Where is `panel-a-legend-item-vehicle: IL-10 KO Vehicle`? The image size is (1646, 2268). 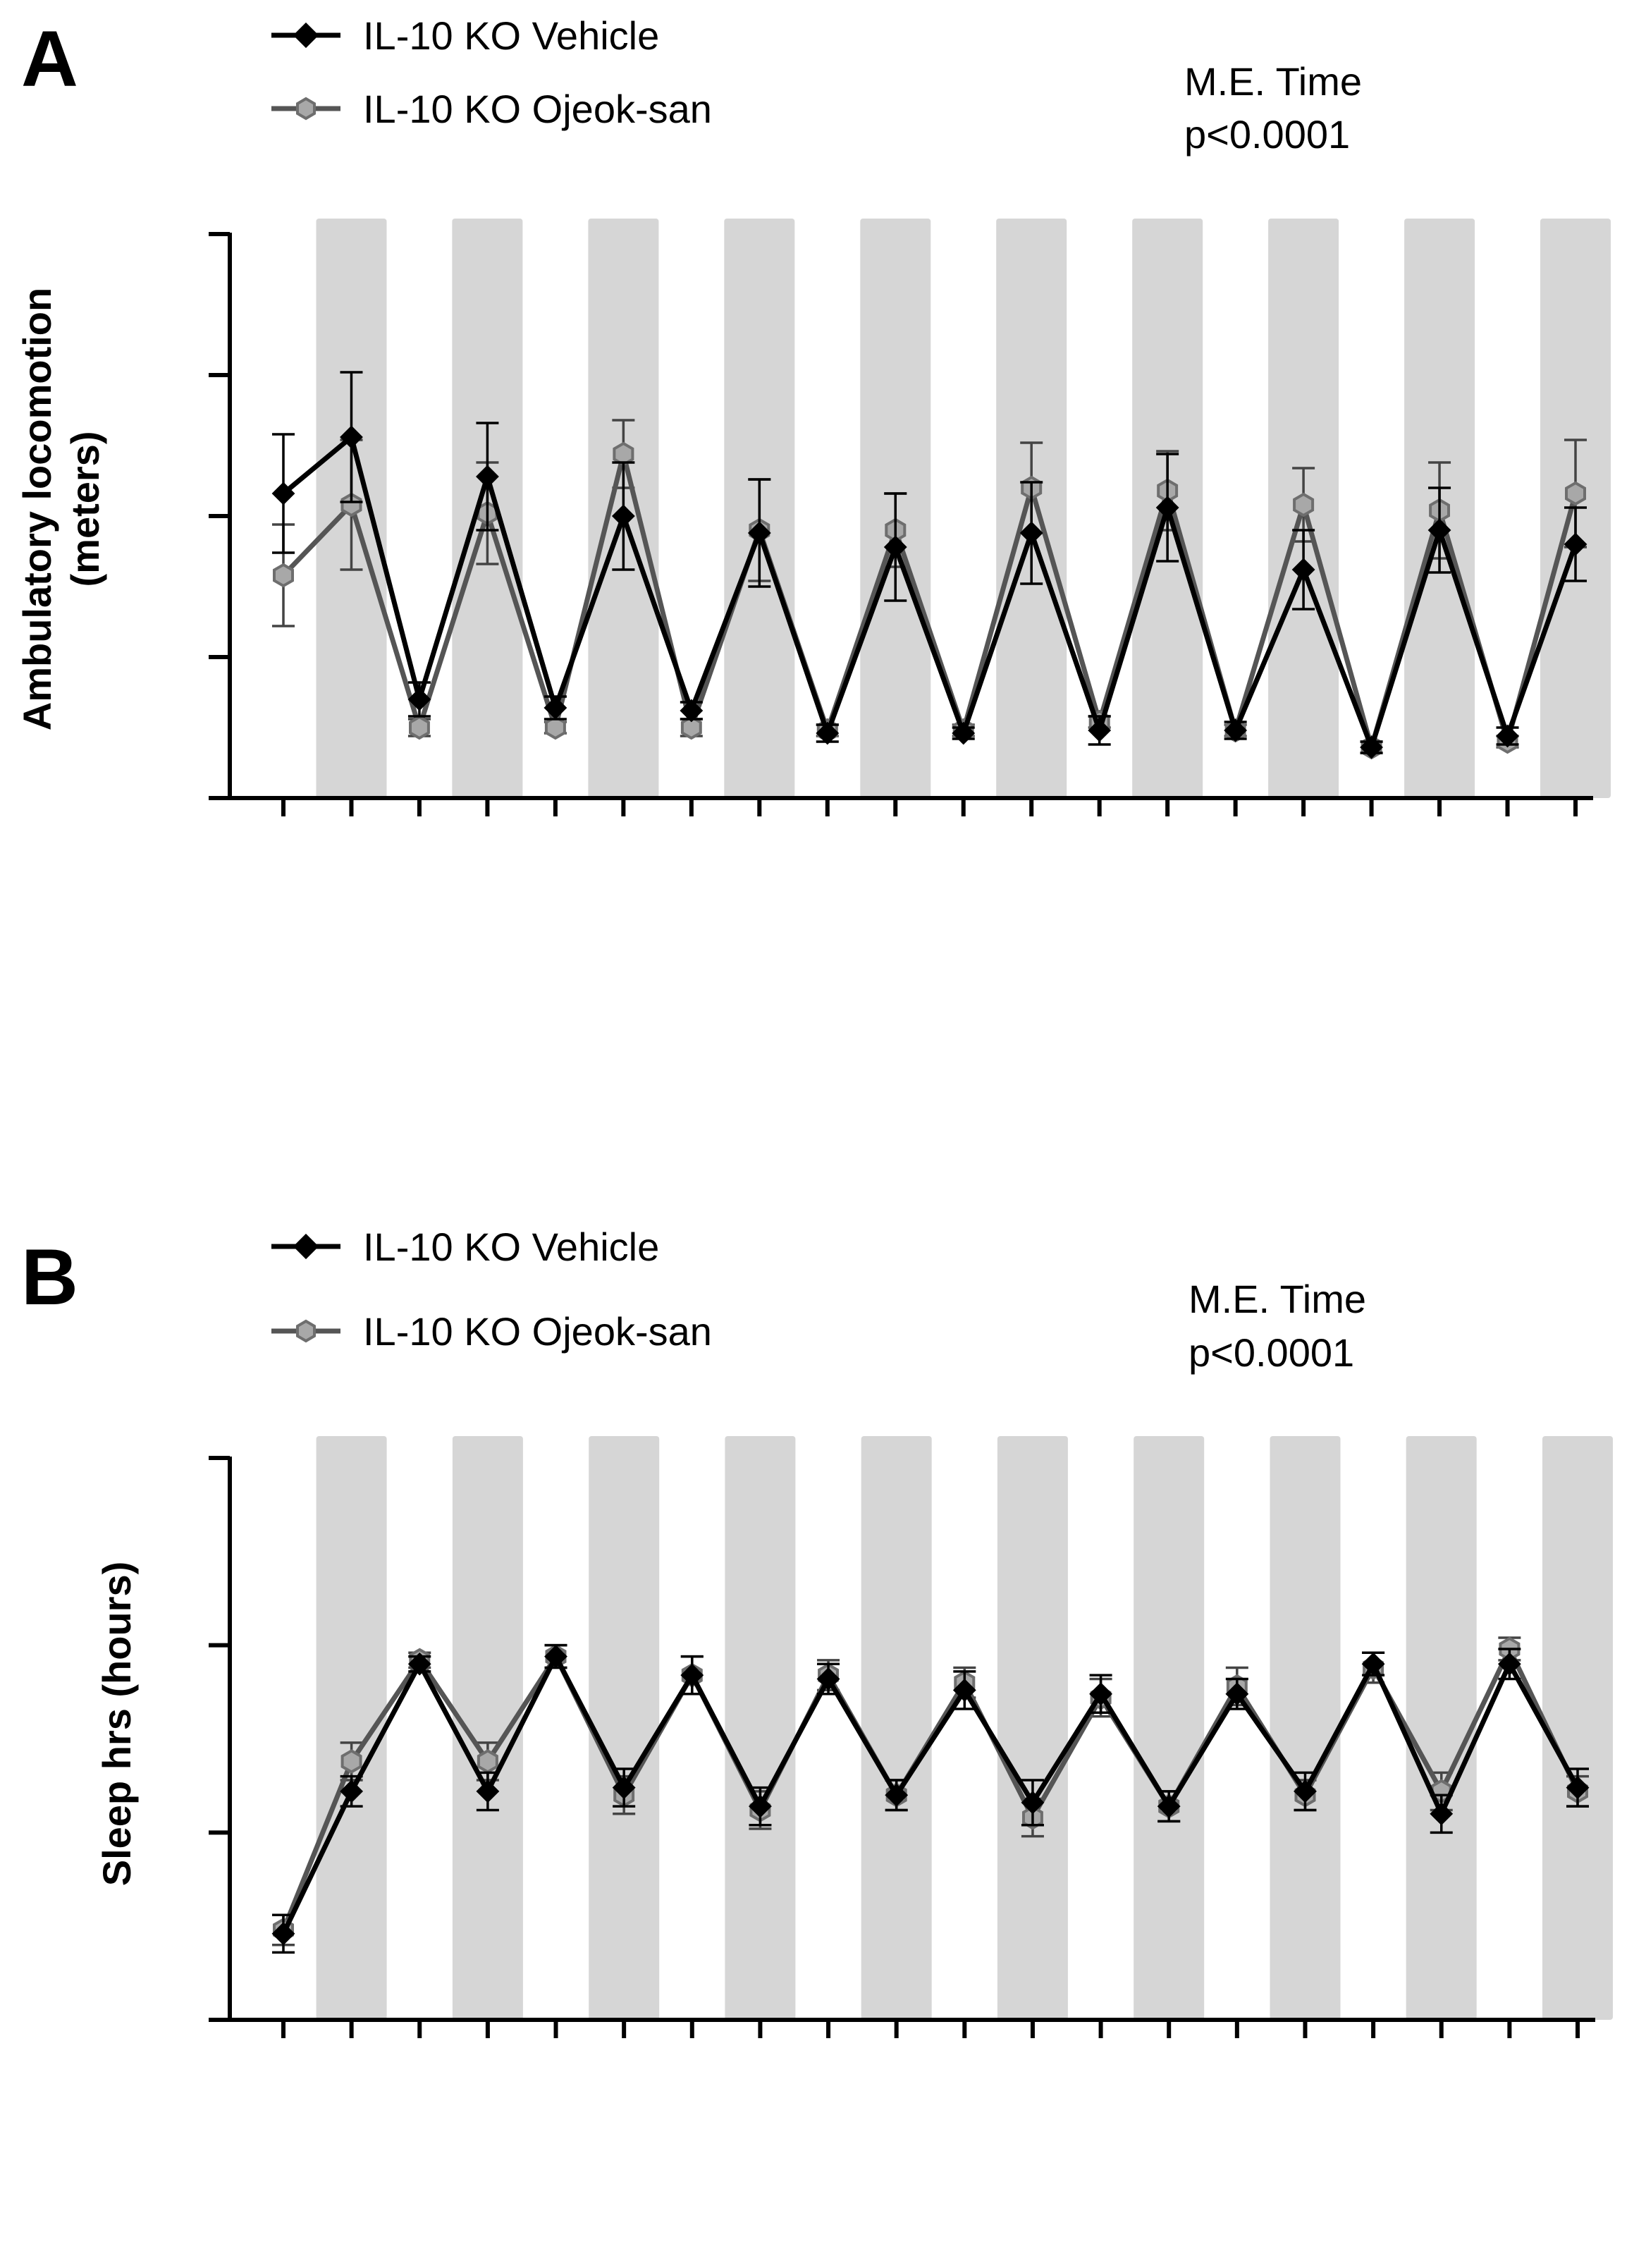 panel-a-legend-item-vehicle: IL-10 KO Vehicle is located at coordinates (465, 35).